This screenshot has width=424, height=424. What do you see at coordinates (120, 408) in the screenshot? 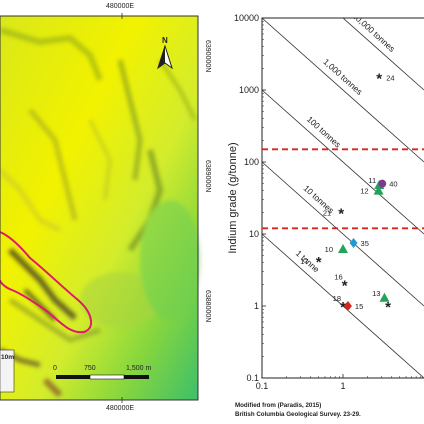
I see `easting-label-bottom: 480000E` at bounding box center [120, 408].